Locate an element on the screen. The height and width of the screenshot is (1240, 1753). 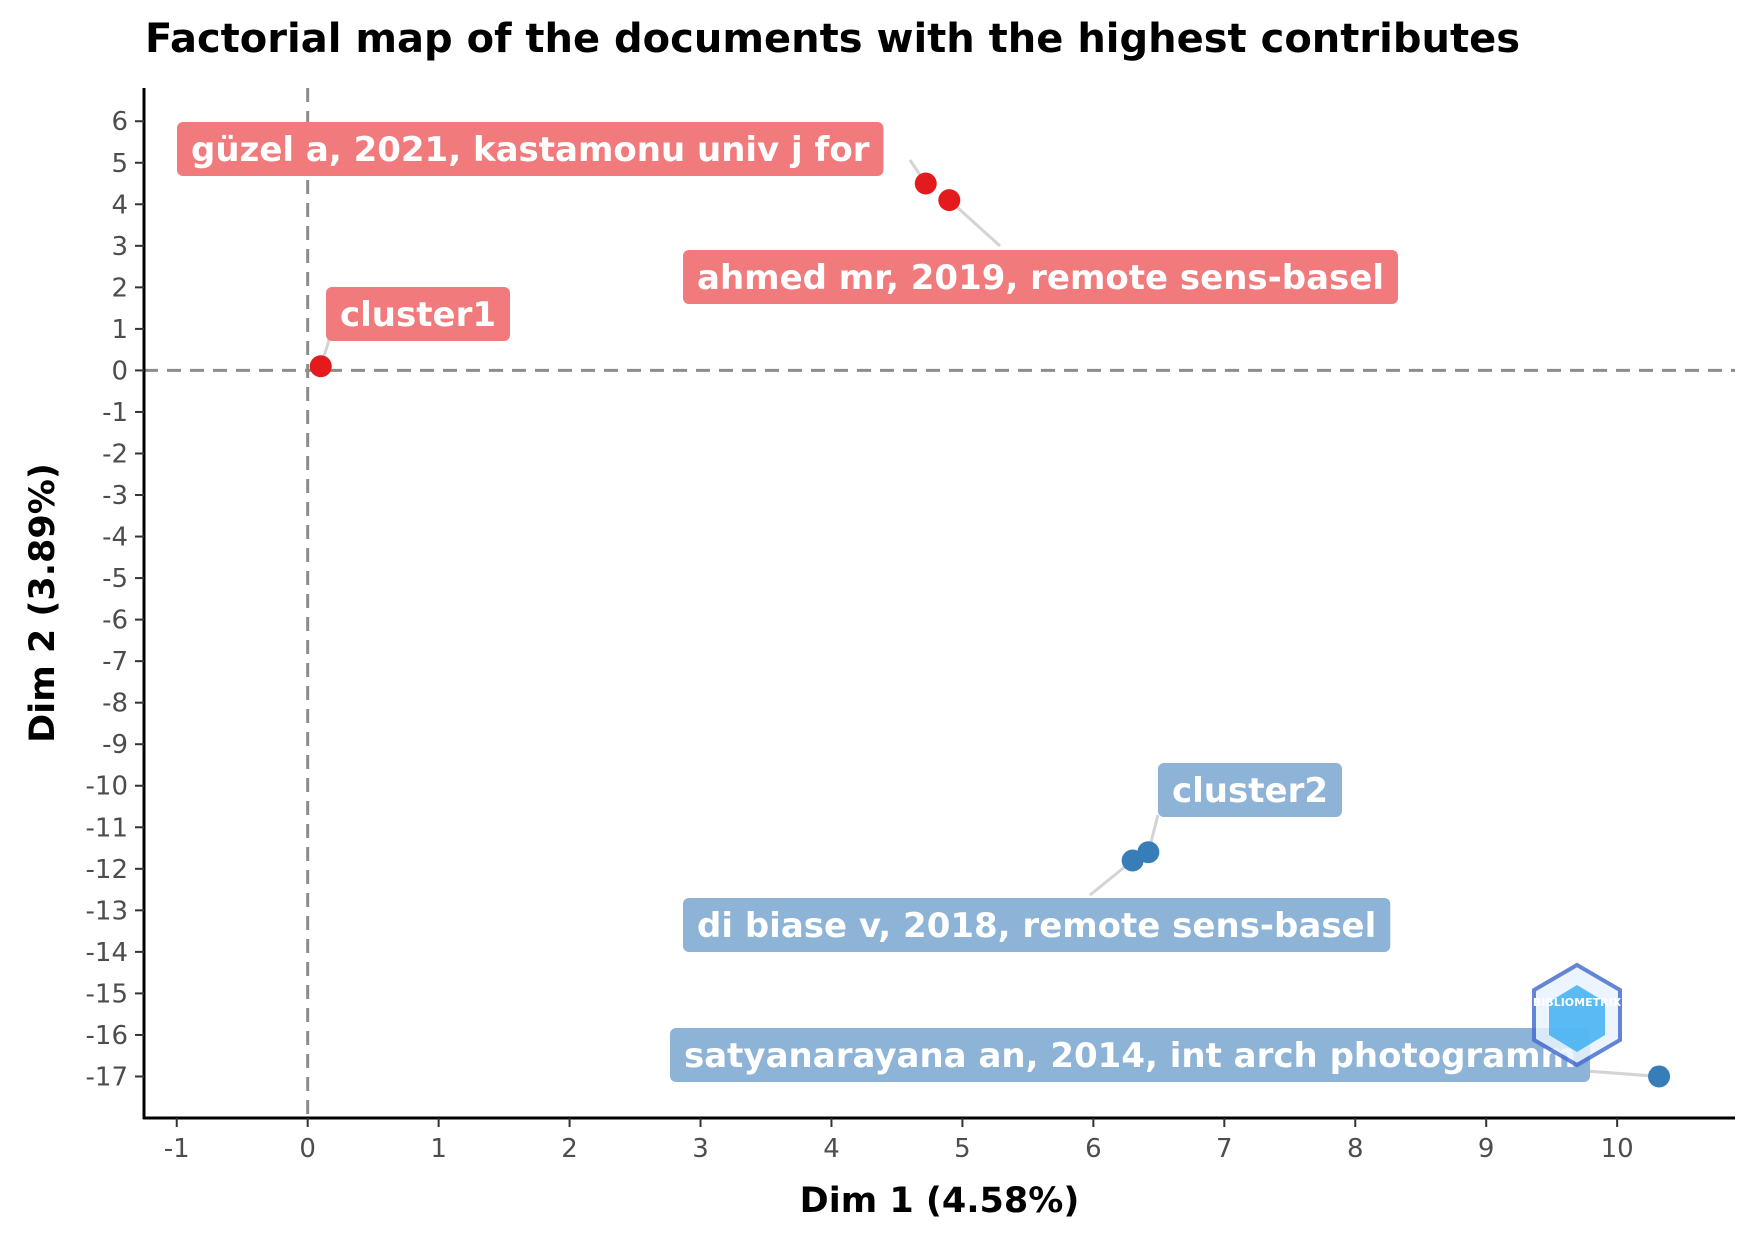
x-tick-label: -1 is located at coordinates (177, 1149).